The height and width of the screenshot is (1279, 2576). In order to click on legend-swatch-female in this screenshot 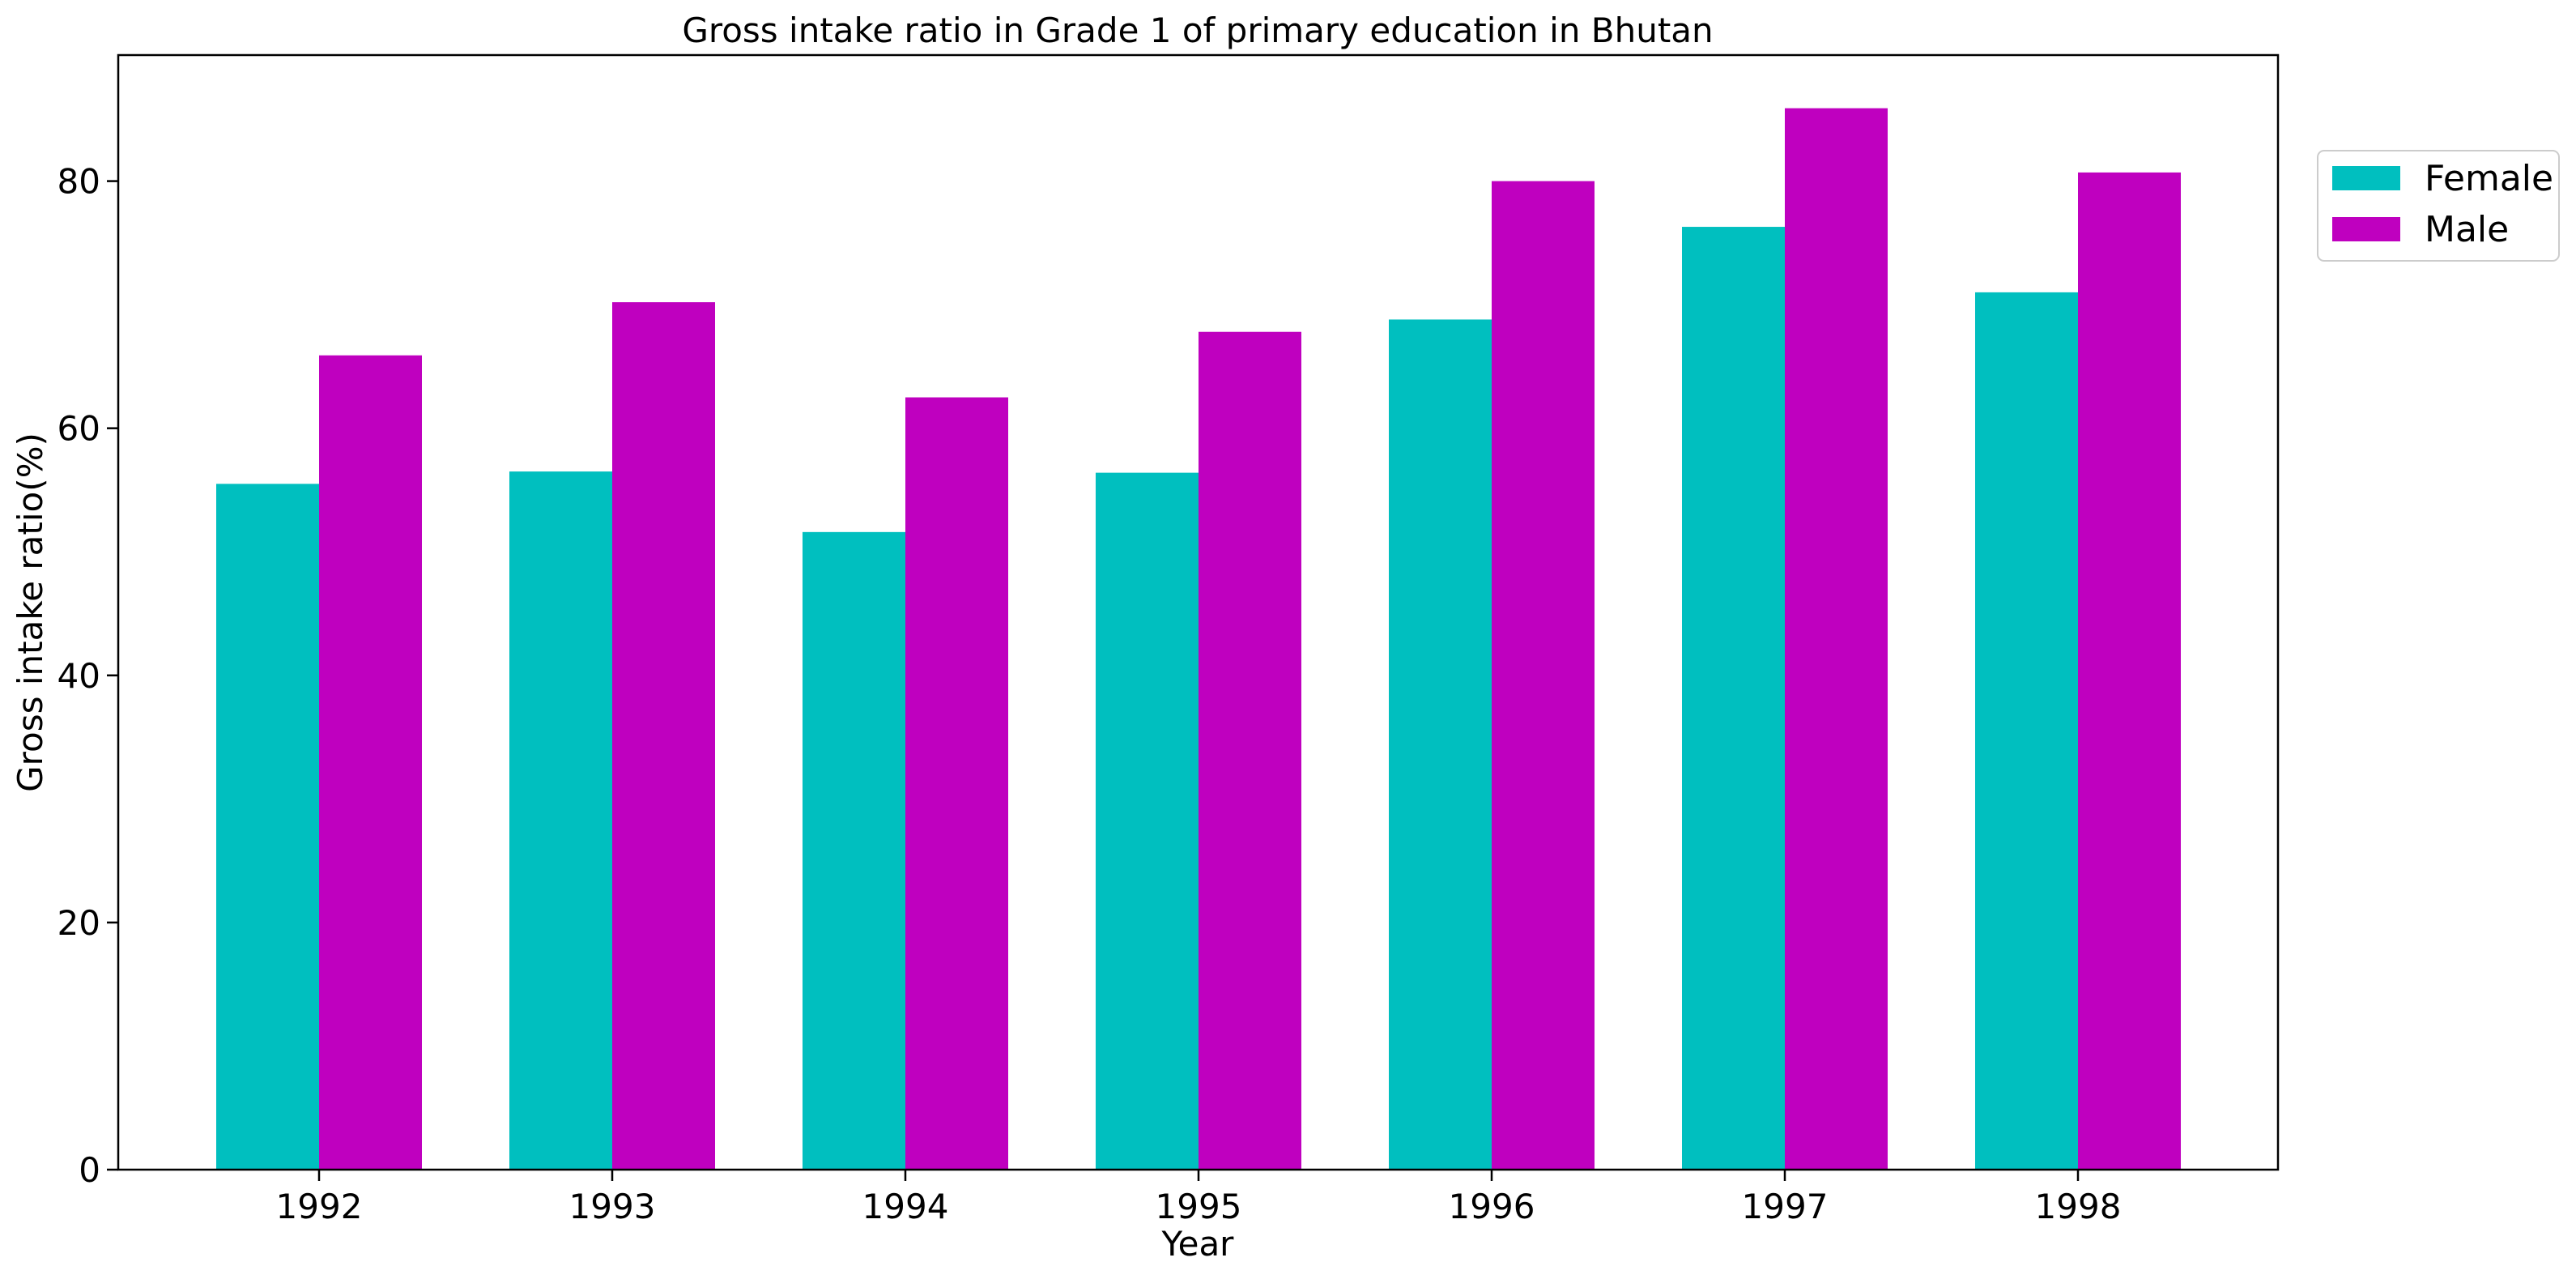, I will do `click(2366, 178)`.